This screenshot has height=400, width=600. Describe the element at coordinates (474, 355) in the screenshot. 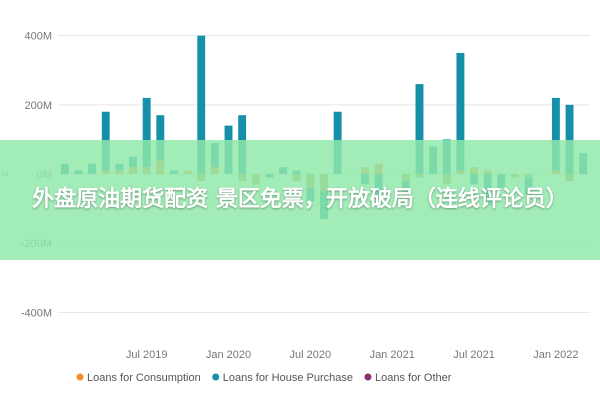

I see `x-tick-label: Jul 2021` at that location.